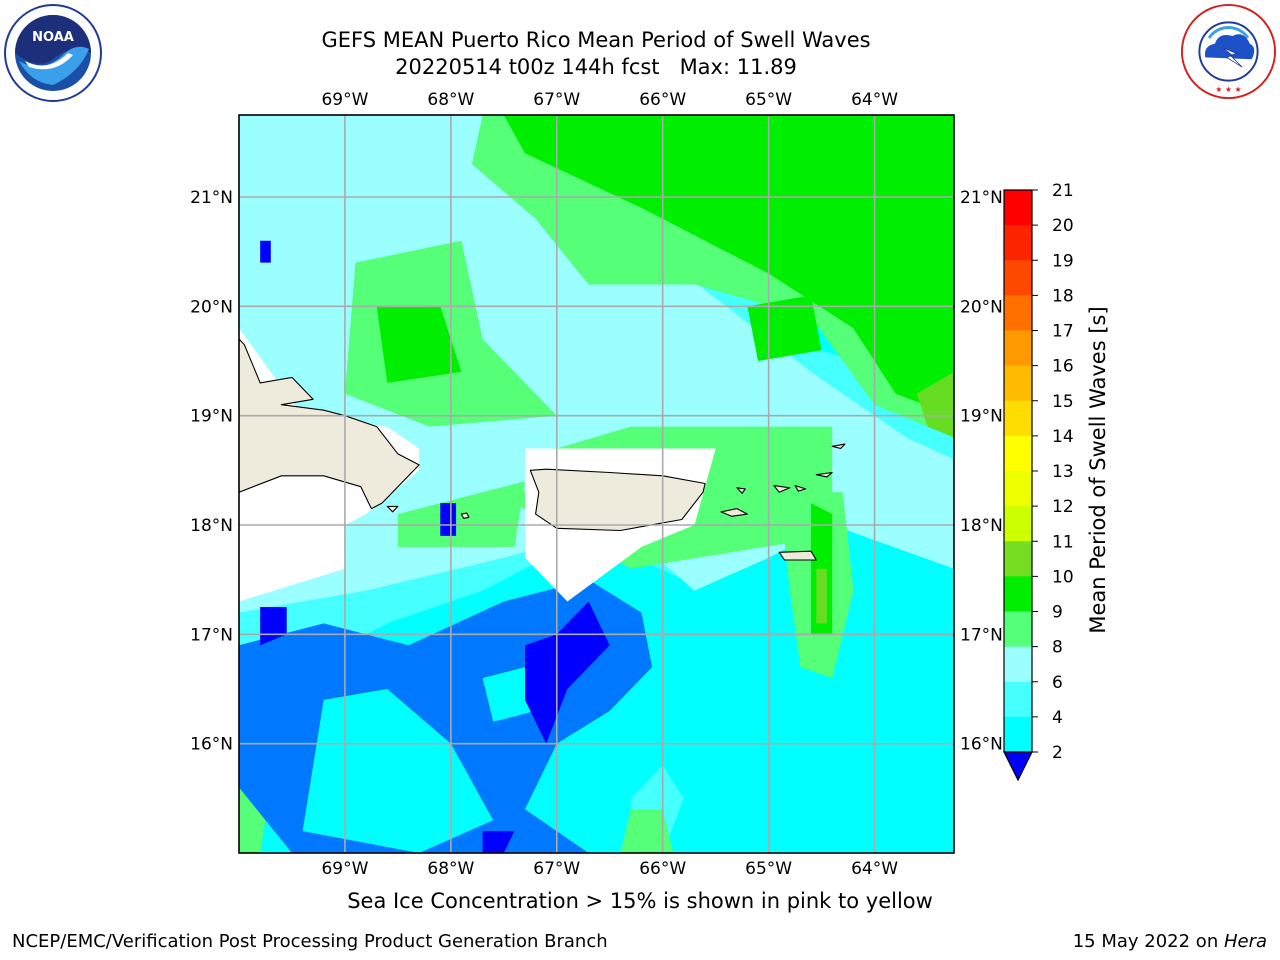 This screenshot has width=1280, height=960. What do you see at coordinates (1063, 296) in the screenshot?
I see `colorbar-tick-label: 18` at bounding box center [1063, 296].